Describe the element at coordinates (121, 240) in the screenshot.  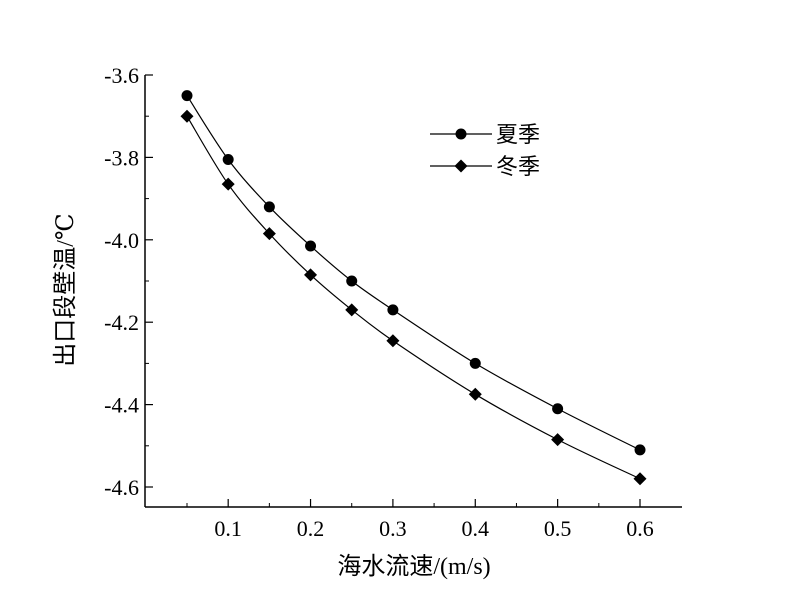
I see `y-tick-label: -4.0` at that location.